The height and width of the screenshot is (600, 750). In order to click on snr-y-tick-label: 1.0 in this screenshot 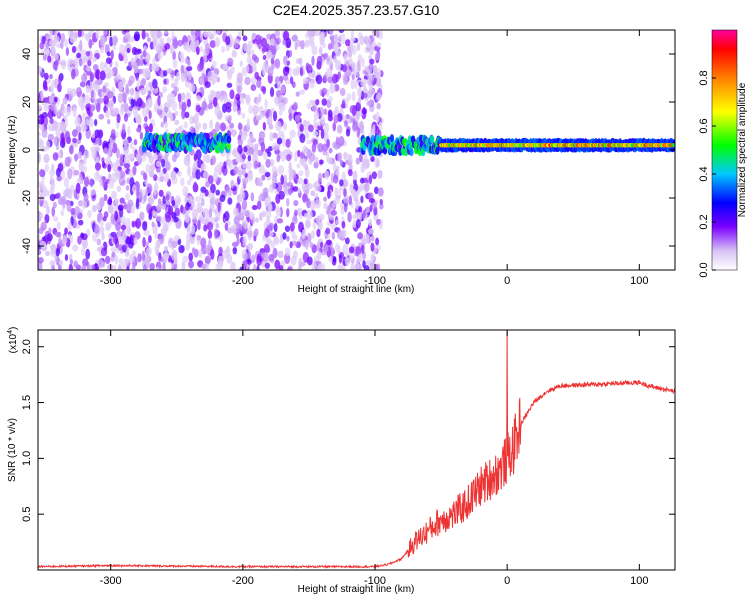, I will do `click(27, 458)`.